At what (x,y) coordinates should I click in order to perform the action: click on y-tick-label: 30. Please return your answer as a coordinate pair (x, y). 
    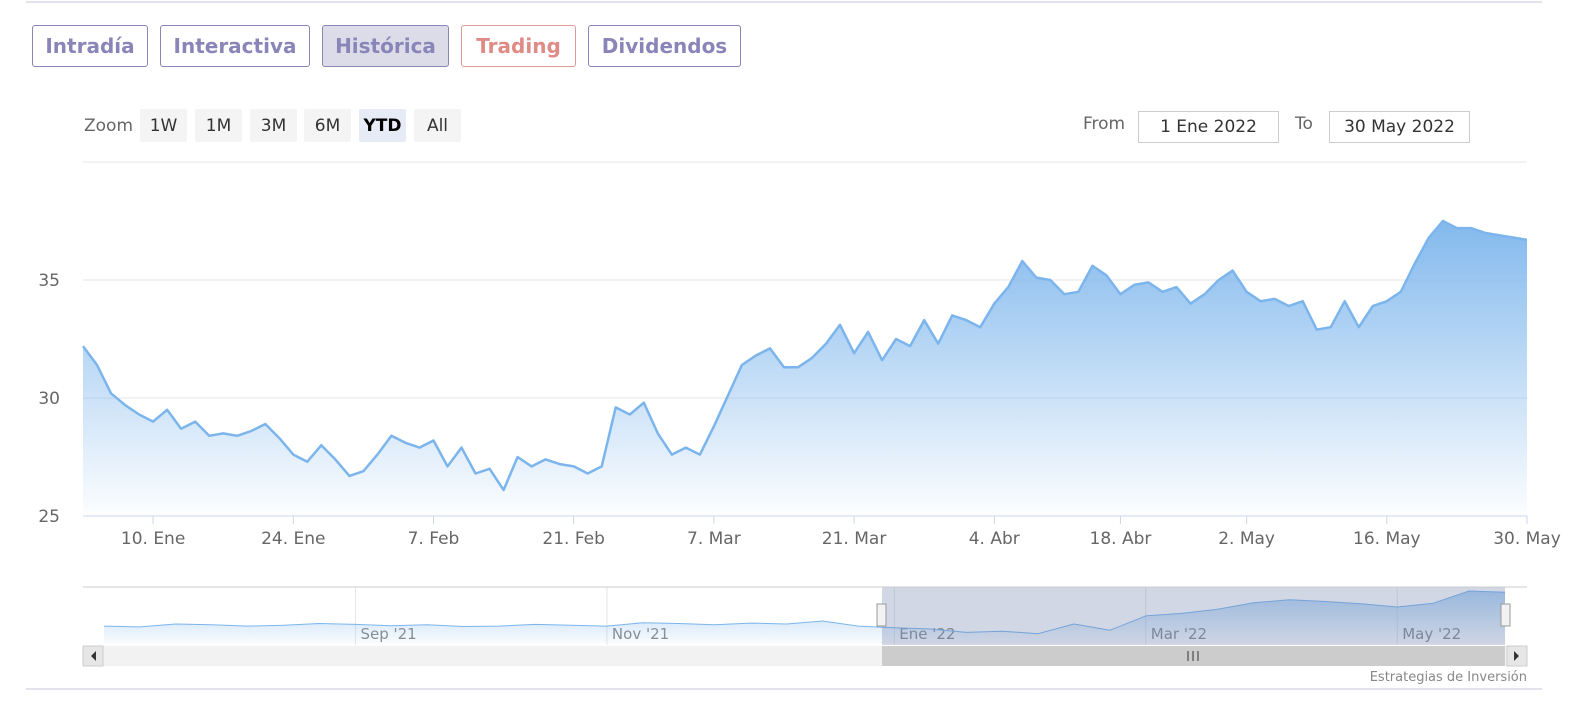
    Looking at the image, I should click on (49, 399).